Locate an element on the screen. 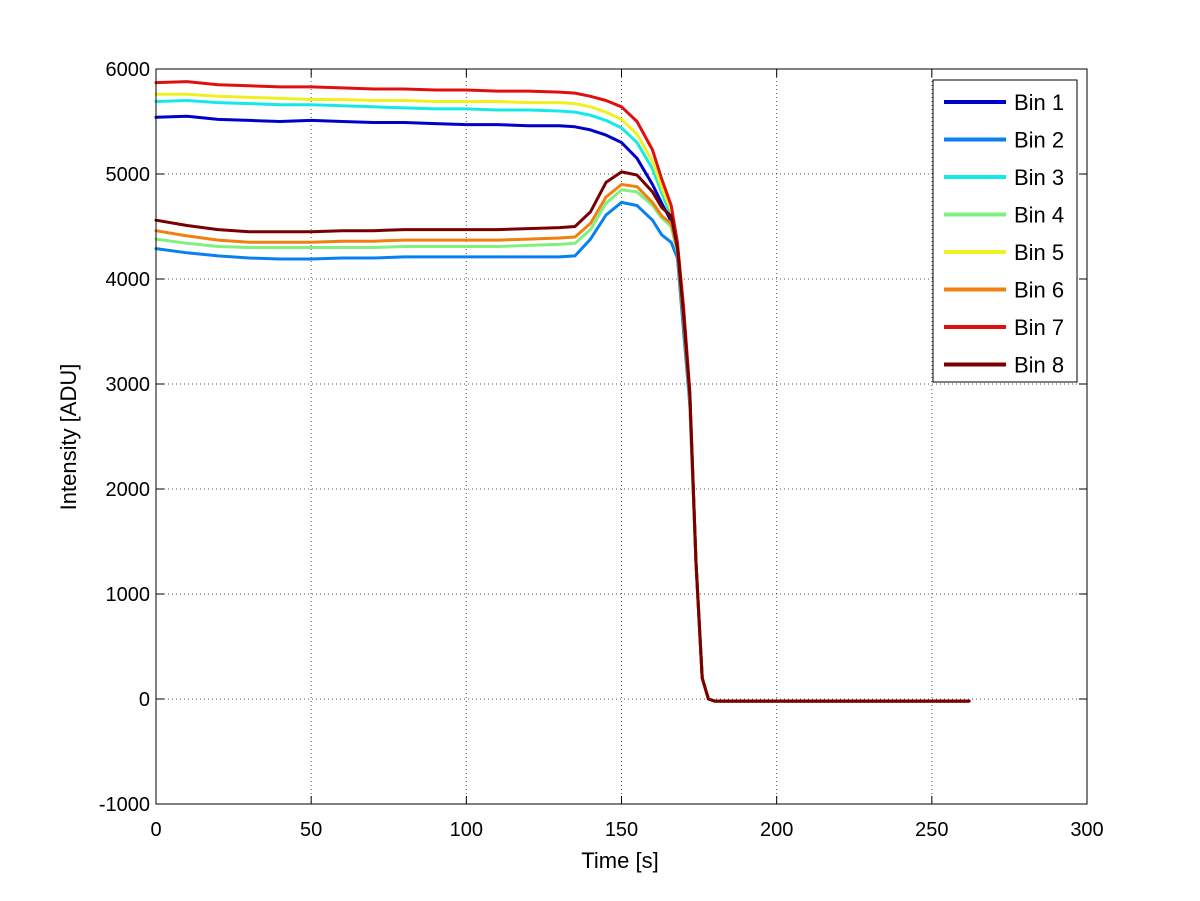 This screenshot has height=901, width=1200. legend-label: Bin 4 is located at coordinates (1039, 215).